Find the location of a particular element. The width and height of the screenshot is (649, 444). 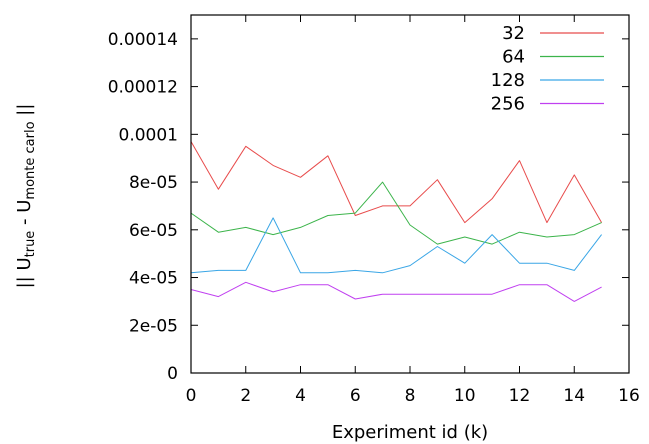

y-axis-label: || Utrue - Umonte carlo || is located at coordinates (26, 196).